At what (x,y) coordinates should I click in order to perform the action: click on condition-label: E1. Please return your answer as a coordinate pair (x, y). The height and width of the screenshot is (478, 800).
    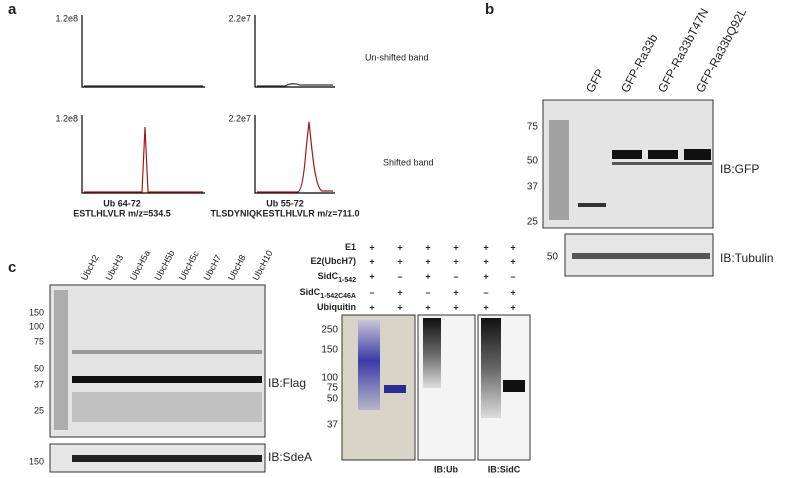
    Looking at the image, I should click on (350, 247).